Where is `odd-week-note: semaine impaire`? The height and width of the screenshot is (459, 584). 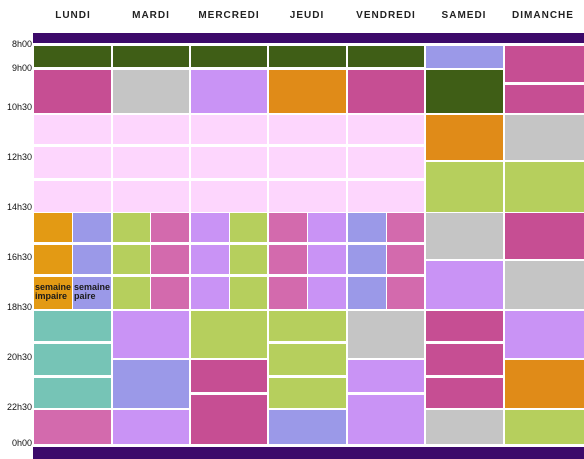
odd-week-note: semaine impaire is located at coordinates (53, 291).